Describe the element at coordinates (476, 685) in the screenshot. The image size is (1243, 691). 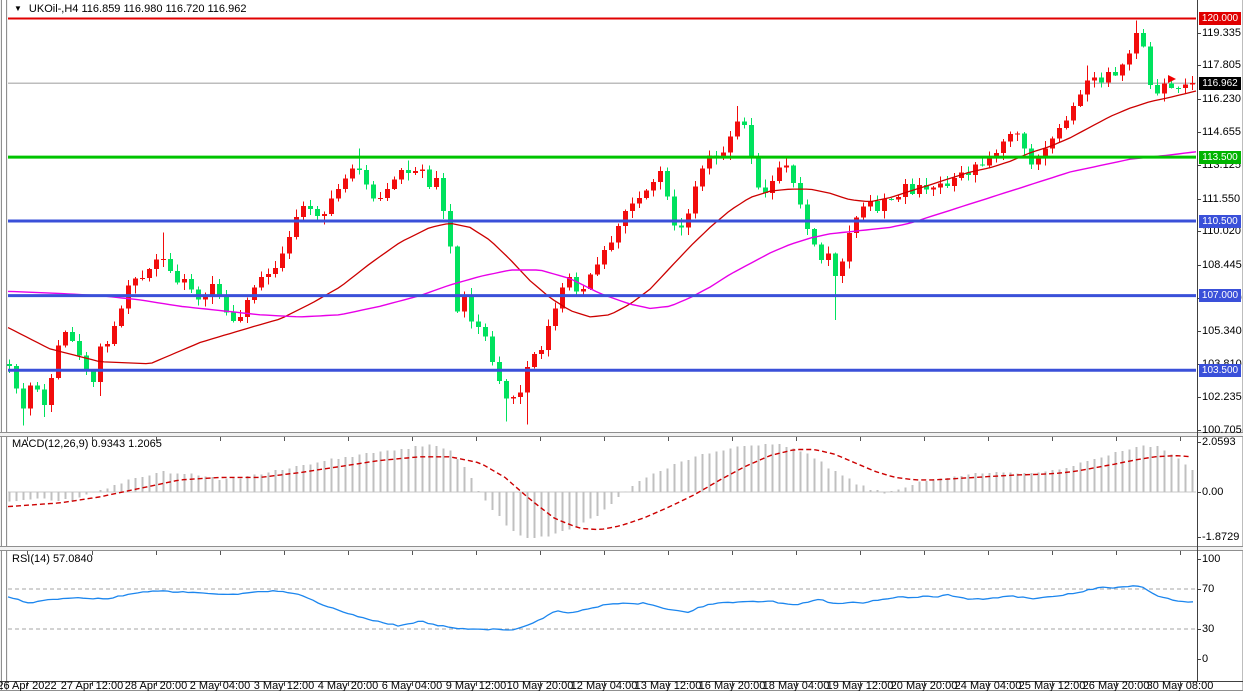
I see `time-axis-label: 9 May 12:00` at that location.